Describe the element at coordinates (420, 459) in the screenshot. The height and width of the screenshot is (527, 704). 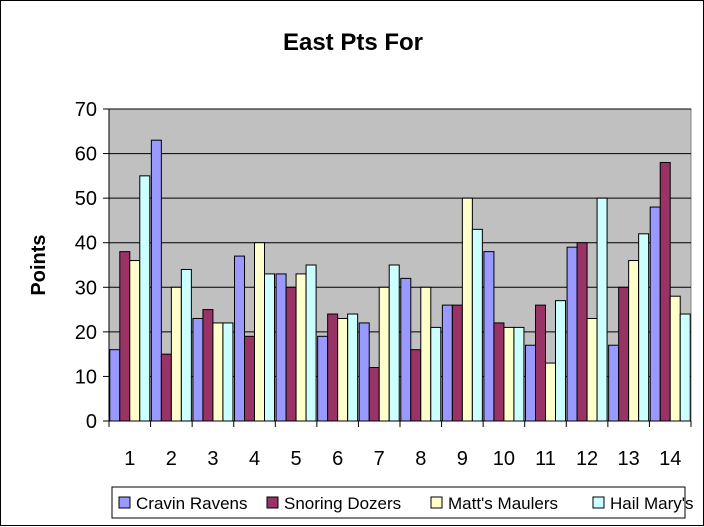
I see `x-tick-label: 8` at that location.